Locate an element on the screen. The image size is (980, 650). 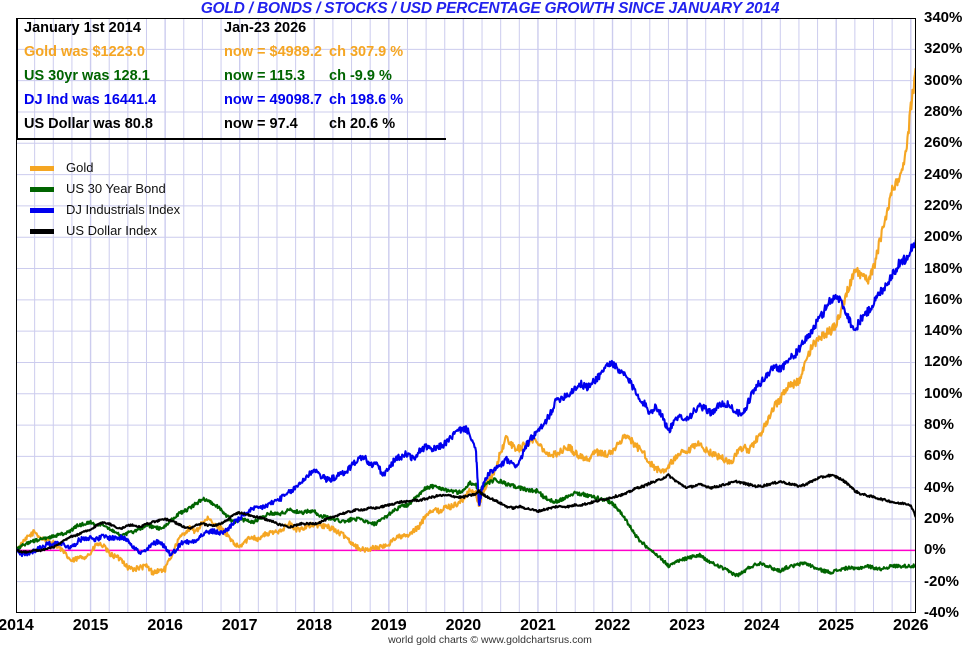
end-date-label: Jan-23 2026 is located at coordinates (265, 28).